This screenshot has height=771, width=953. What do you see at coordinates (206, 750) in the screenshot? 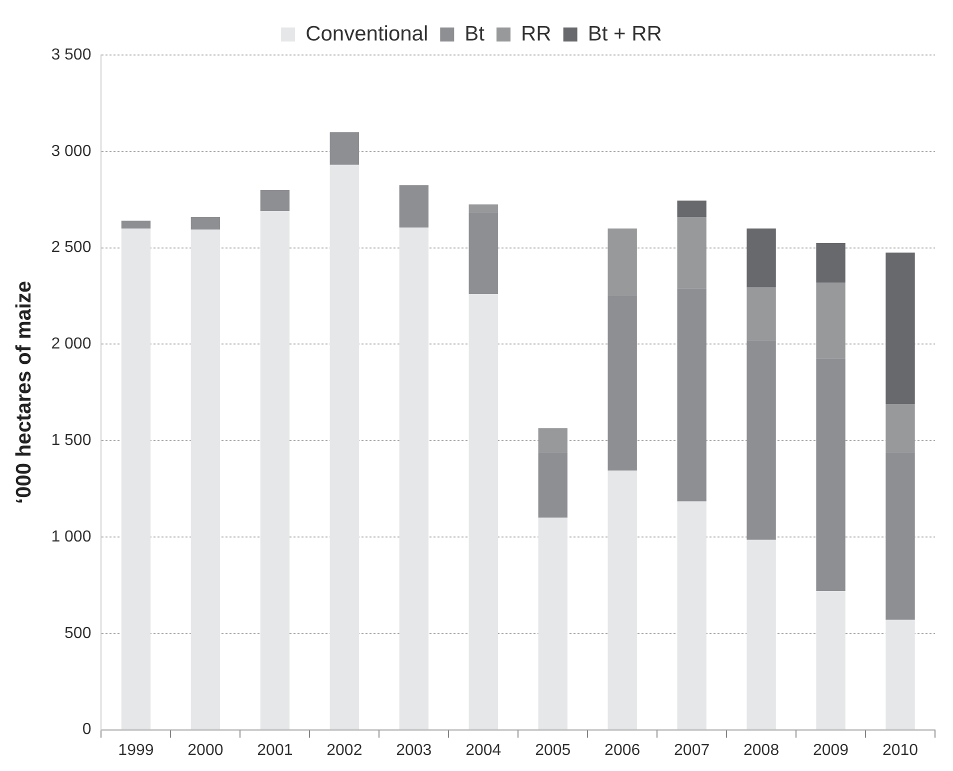
I see `x-tick-label: 2000` at bounding box center [206, 750].